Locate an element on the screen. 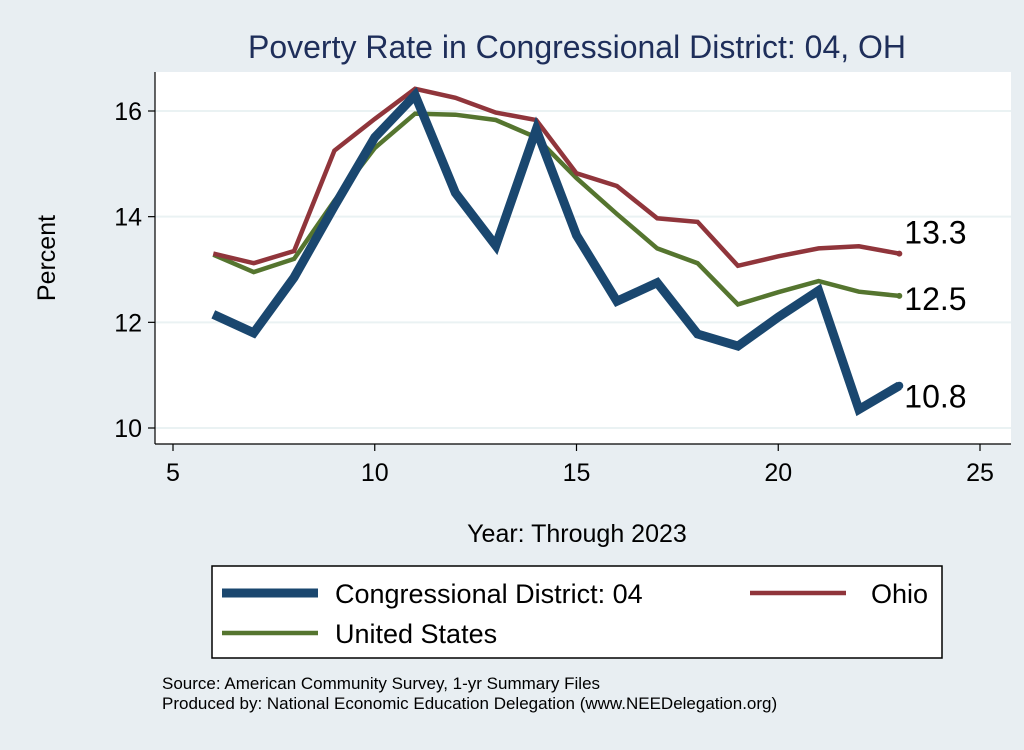 This screenshot has height=750, width=1024. legend-label: United States is located at coordinates (416, 634).